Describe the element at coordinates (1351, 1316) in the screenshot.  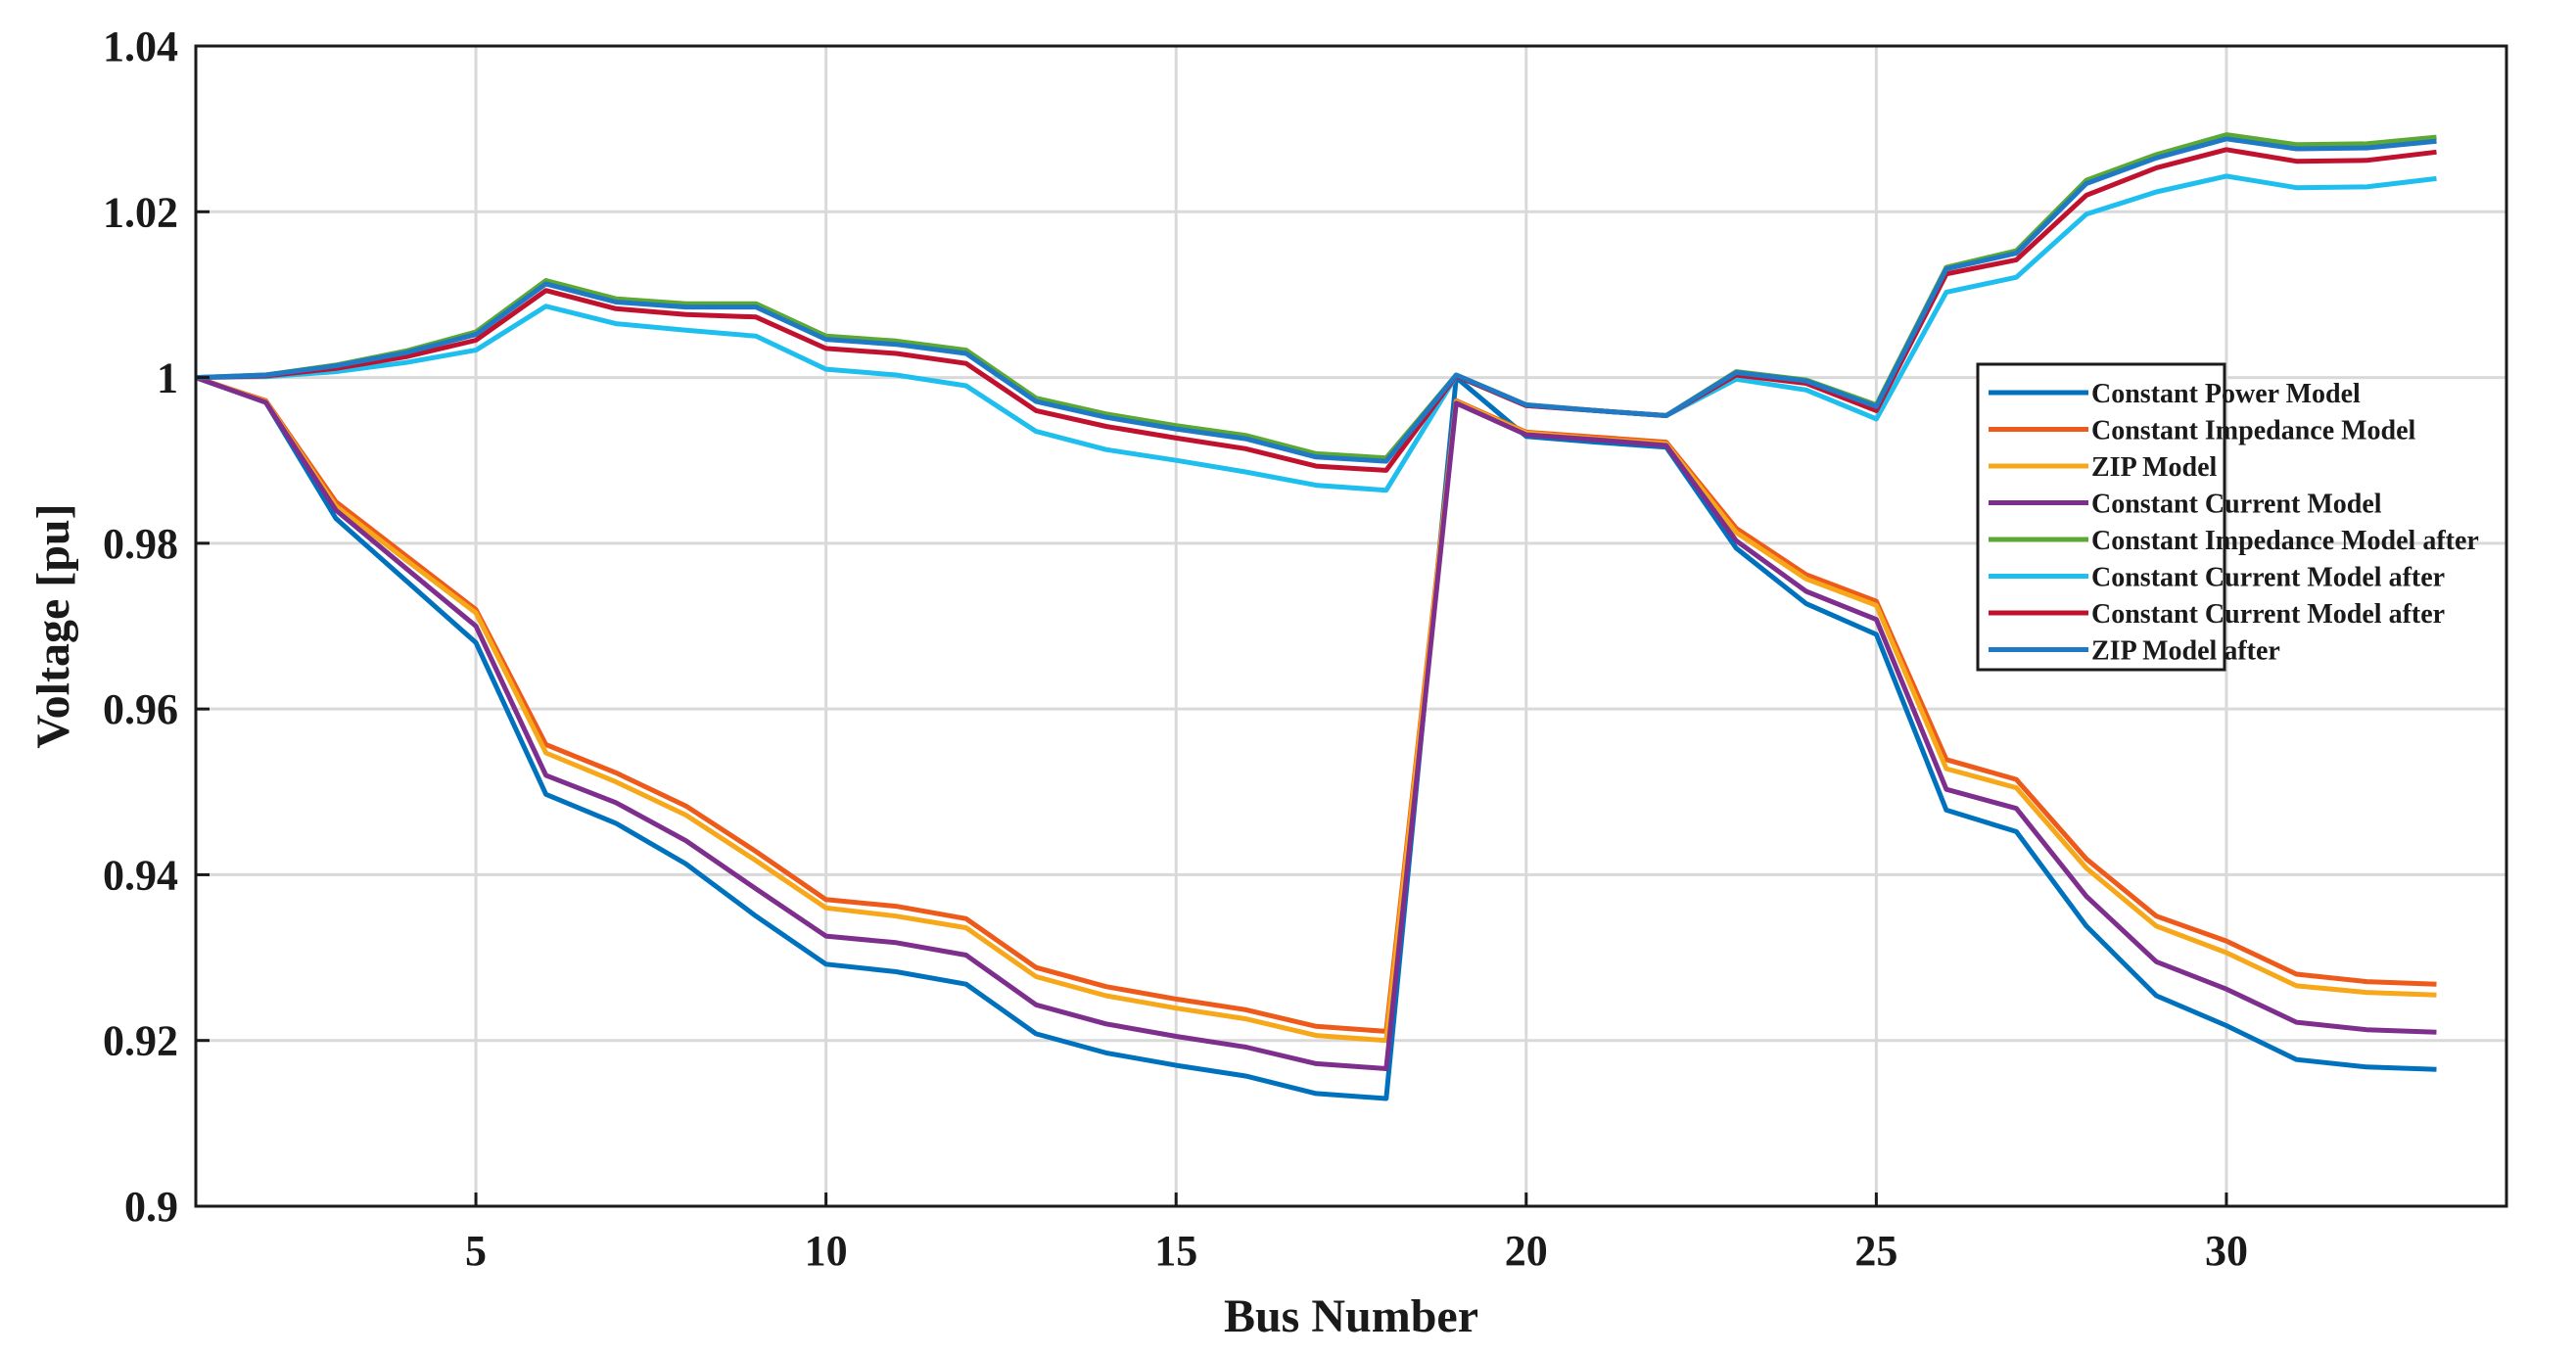
I see `x-axis-label: Bus Number` at that location.